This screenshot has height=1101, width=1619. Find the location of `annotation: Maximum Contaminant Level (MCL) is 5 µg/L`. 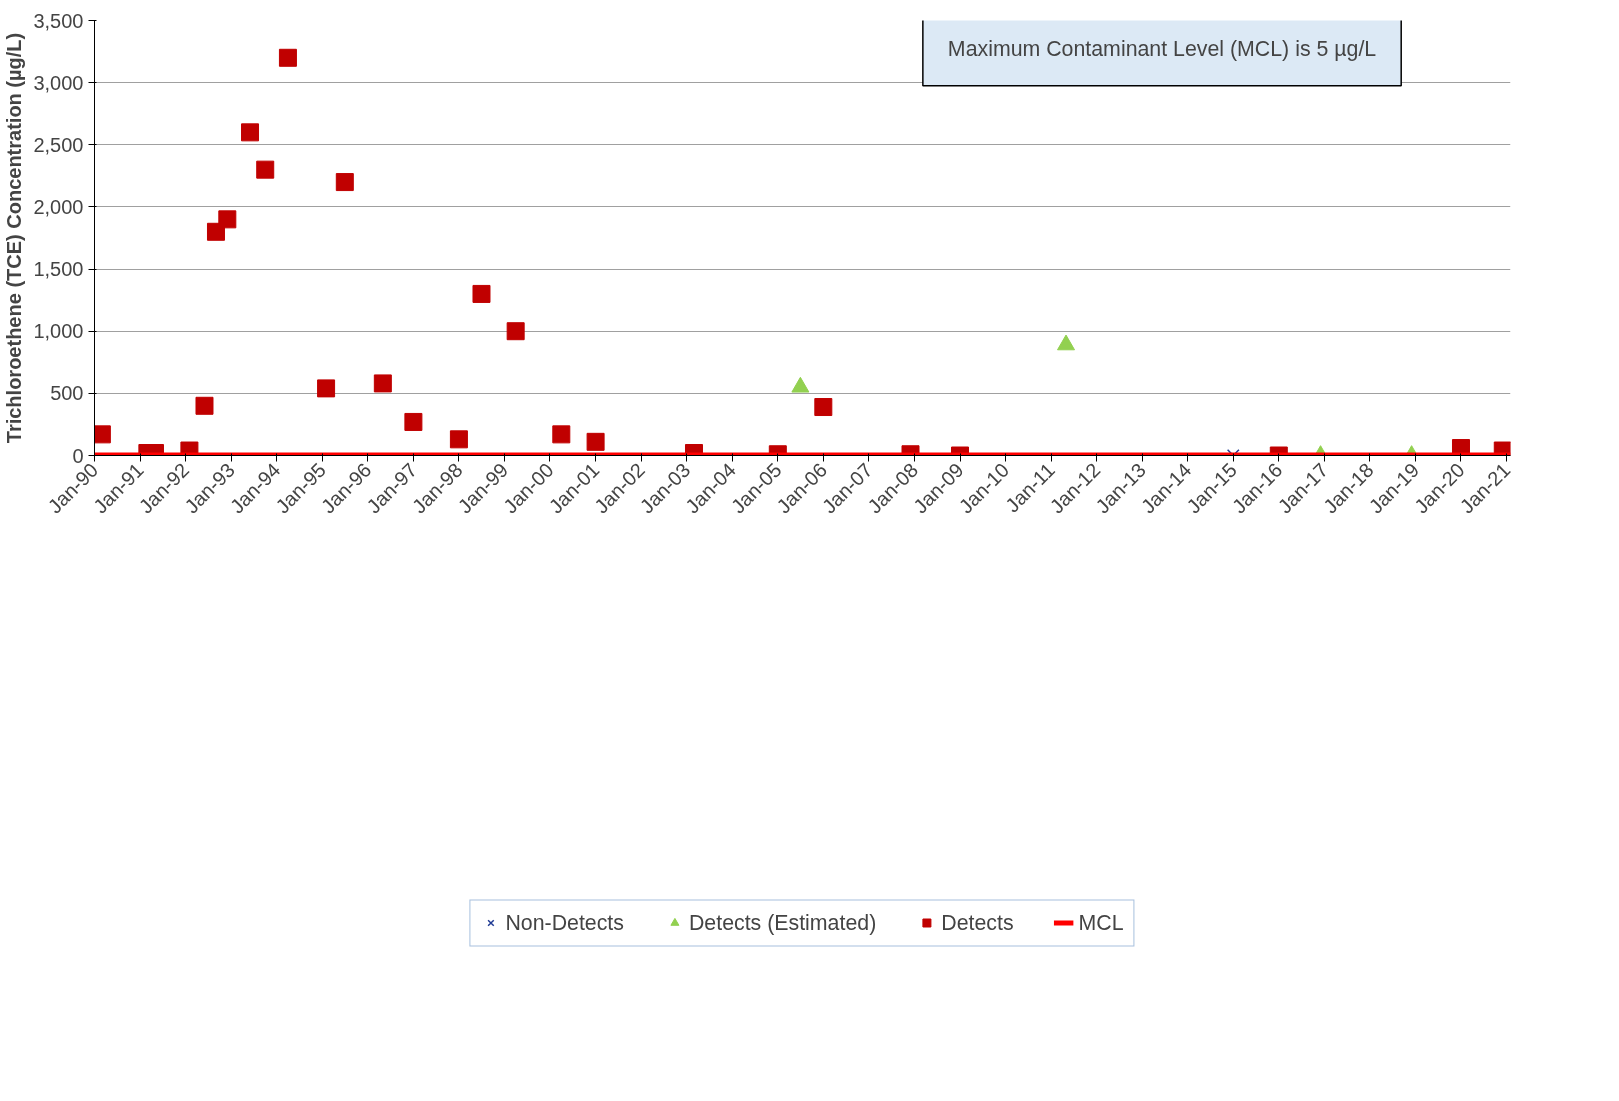

annotation: Maximum Contaminant Level (MCL) is 5 µg/L is located at coordinates (1162, 48).